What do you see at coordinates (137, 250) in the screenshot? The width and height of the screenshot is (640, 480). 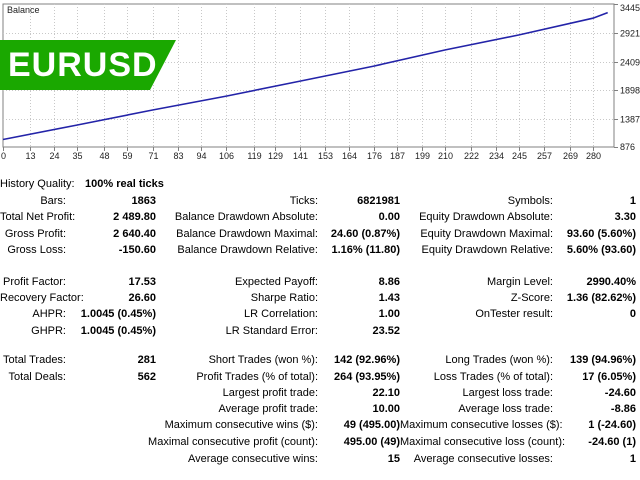 I see `gross-loss-value: -150.60` at bounding box center [137, 250].